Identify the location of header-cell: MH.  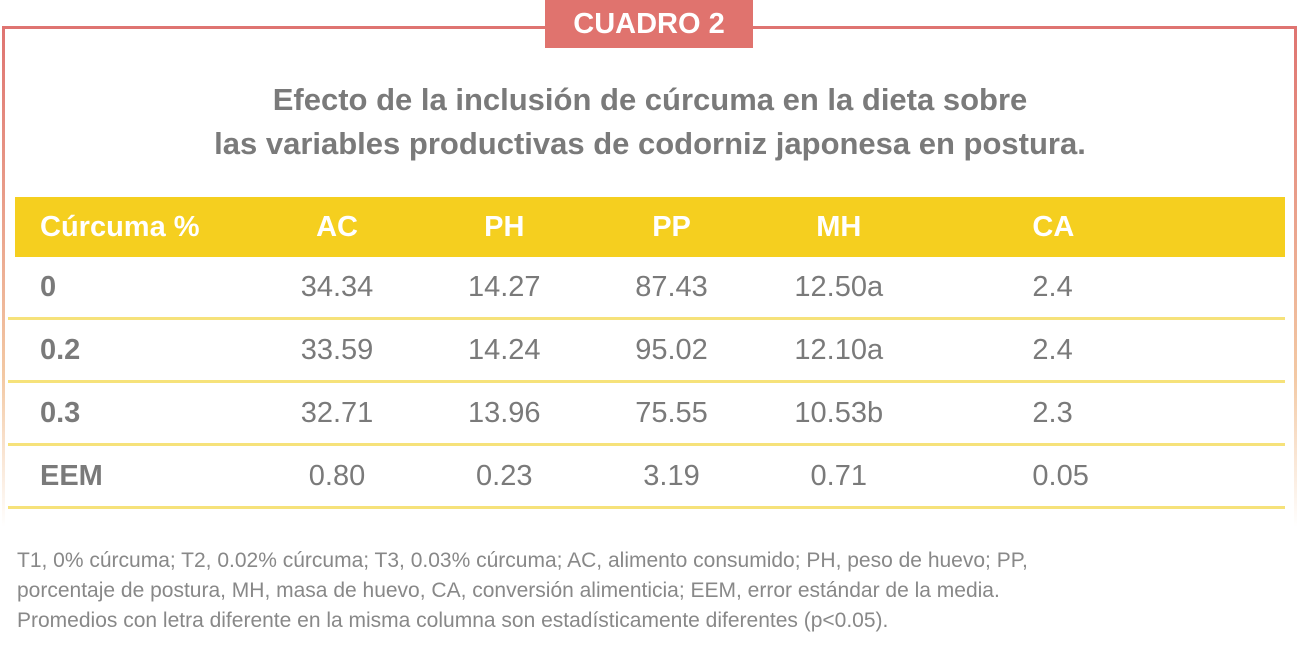
(839, 226).